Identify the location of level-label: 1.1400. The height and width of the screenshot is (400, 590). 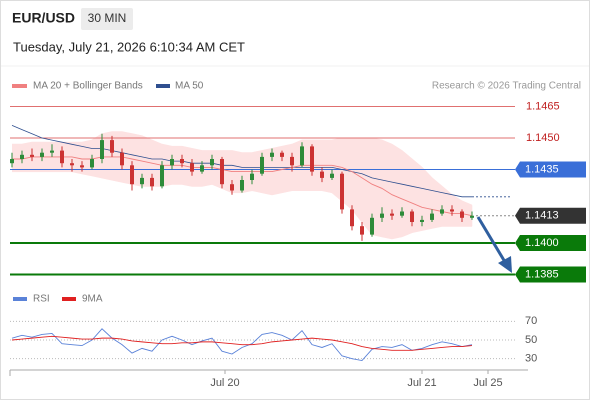
(542, 243).